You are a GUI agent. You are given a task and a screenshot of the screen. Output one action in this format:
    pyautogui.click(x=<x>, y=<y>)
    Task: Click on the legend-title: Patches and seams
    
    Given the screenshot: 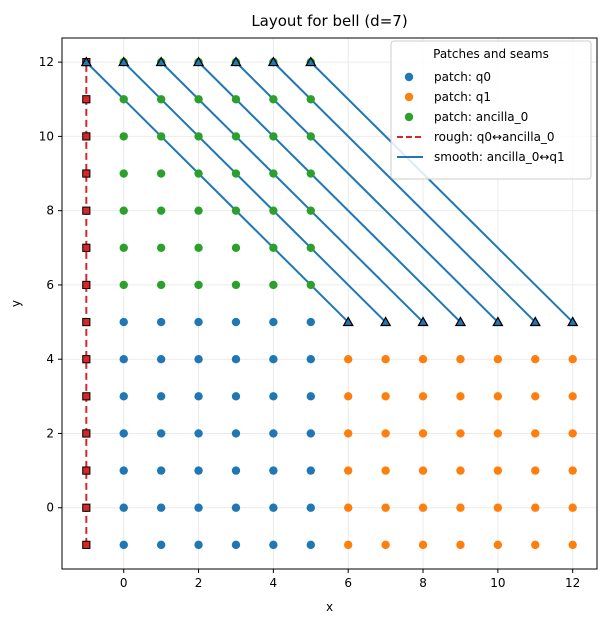 What is the action you would take?
    pyautogui.click(x=491, y=54)
    